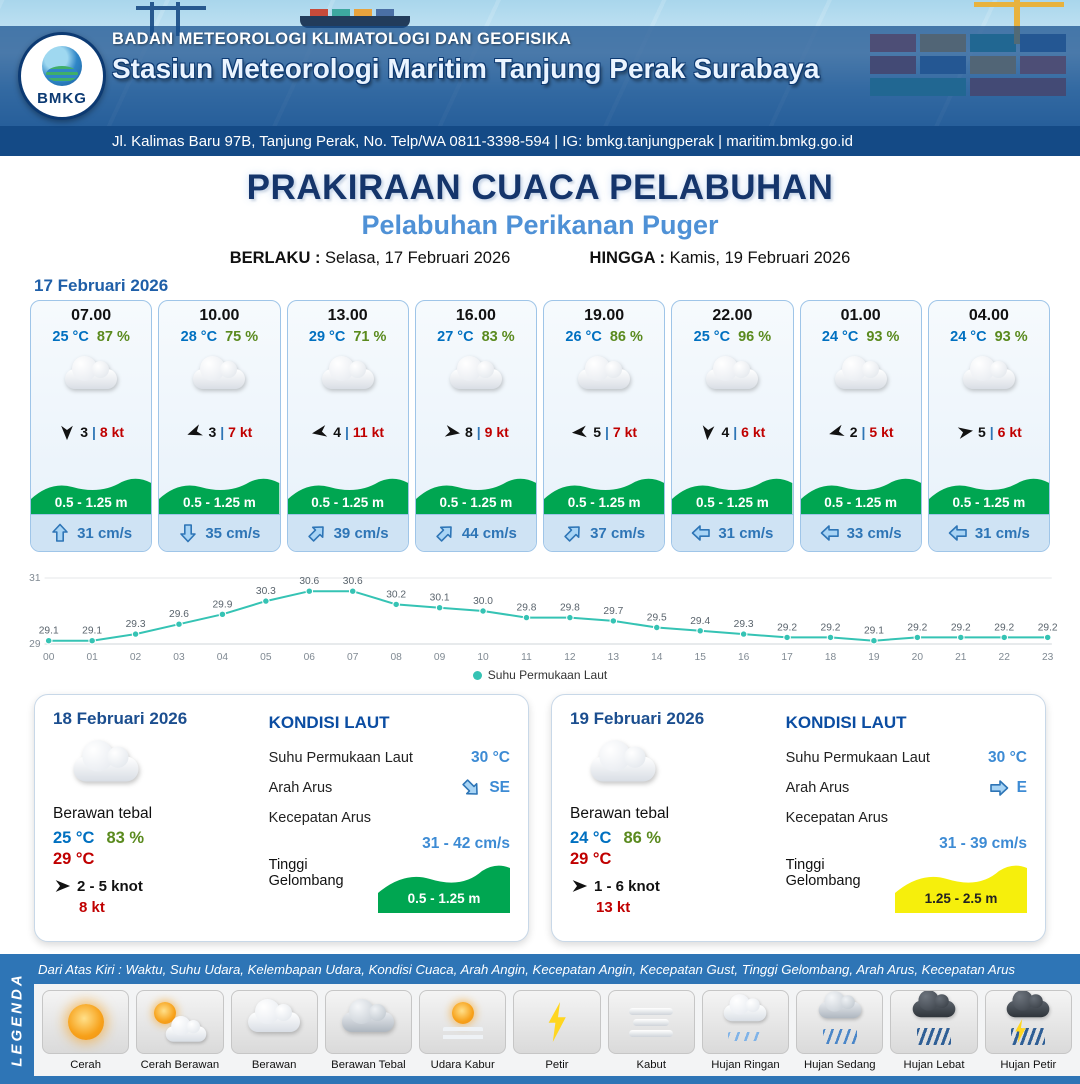 This screenshot has width=1080, height=1084. Describe the element at coordinates (1021, 787) in the screenshot. I see `current-direction: E` at that location.